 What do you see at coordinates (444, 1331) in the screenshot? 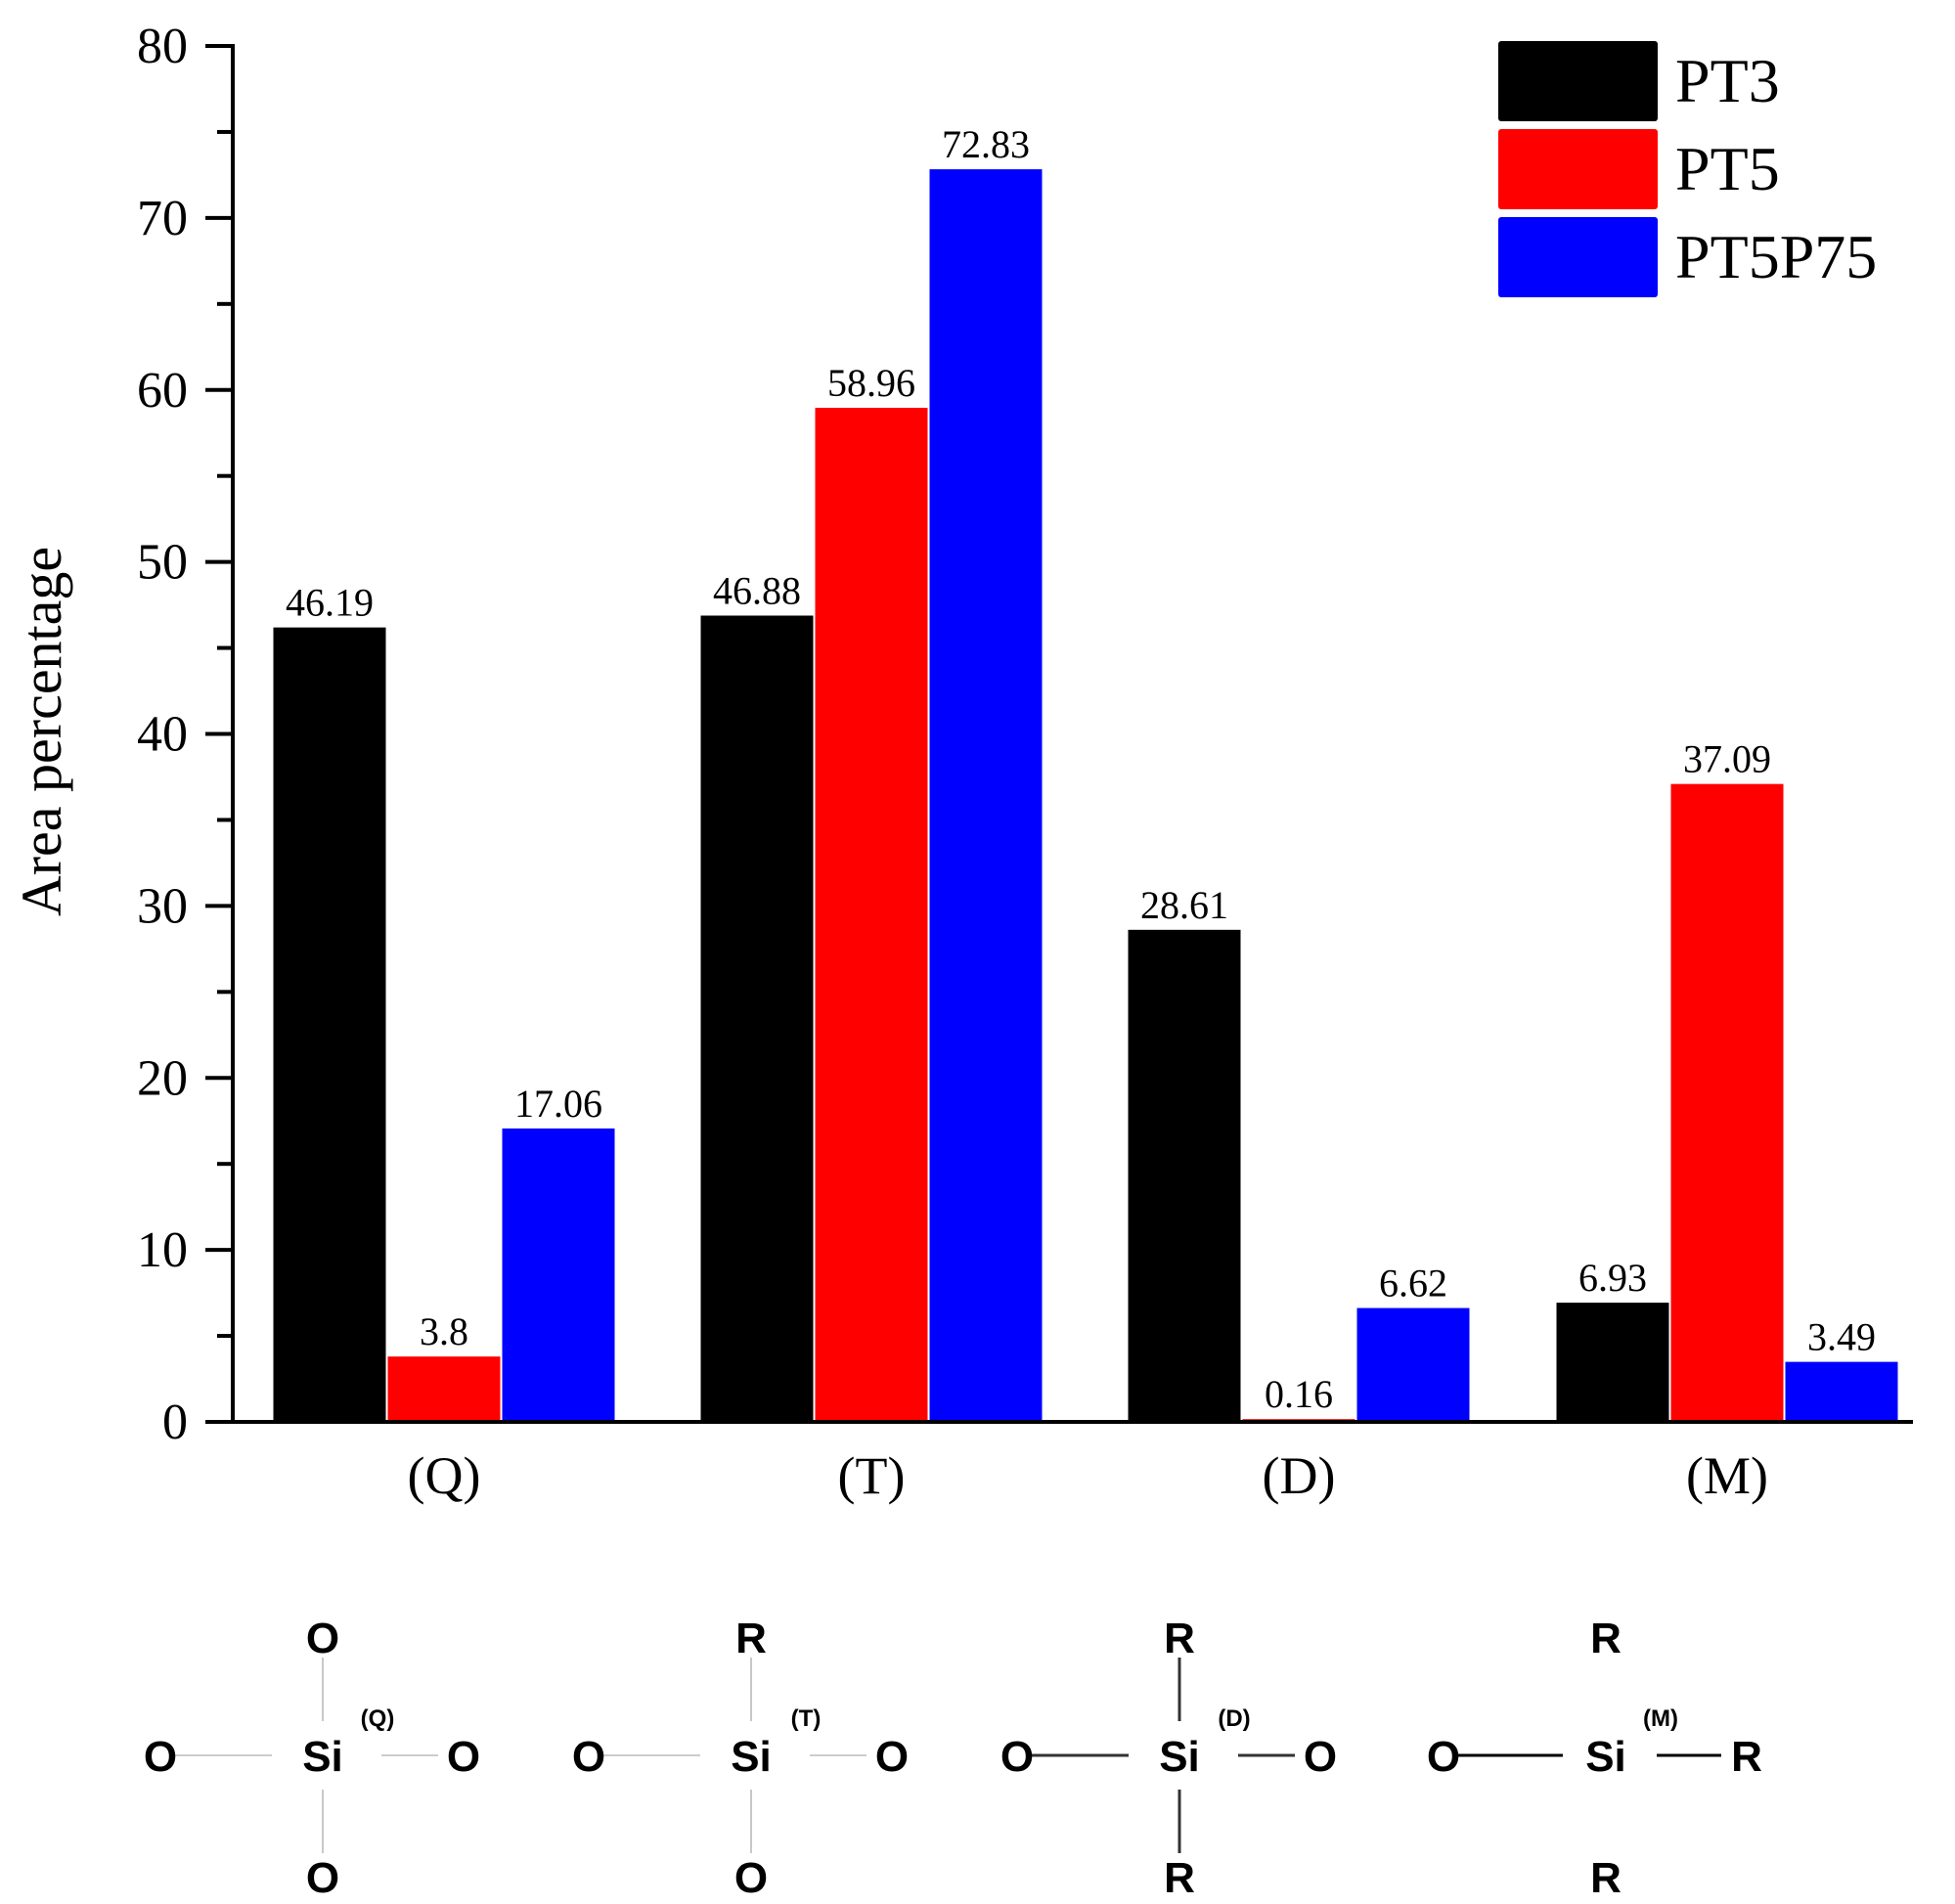
I see `bar-value-label: 3.8` at bounding box center [444, 1331].